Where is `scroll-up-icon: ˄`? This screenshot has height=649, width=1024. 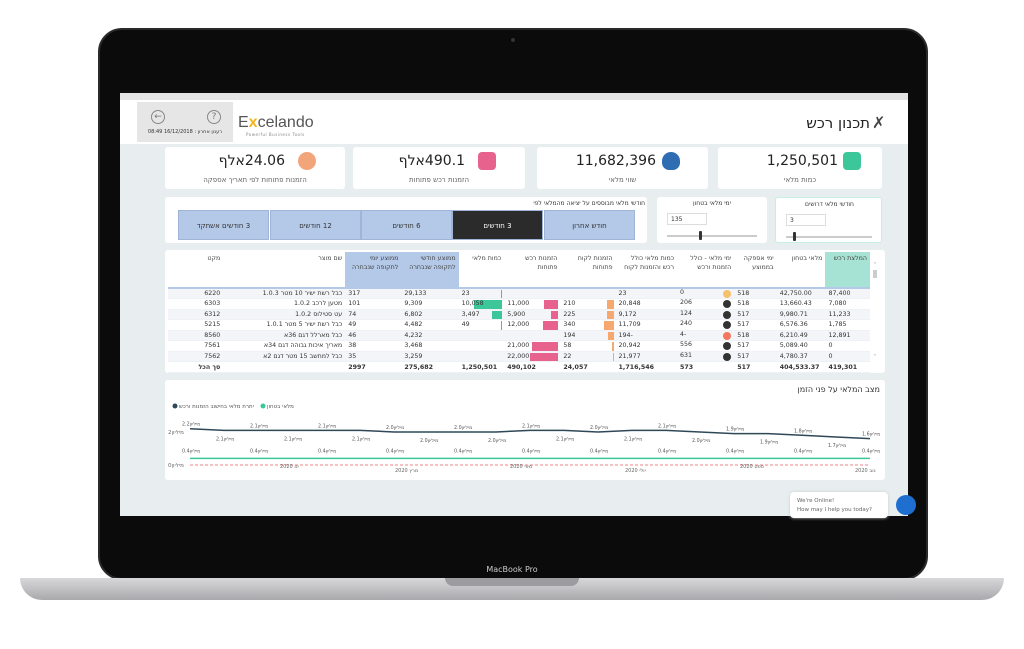
scroll-up-icon: ˄ is located at coordinates (875, 265).